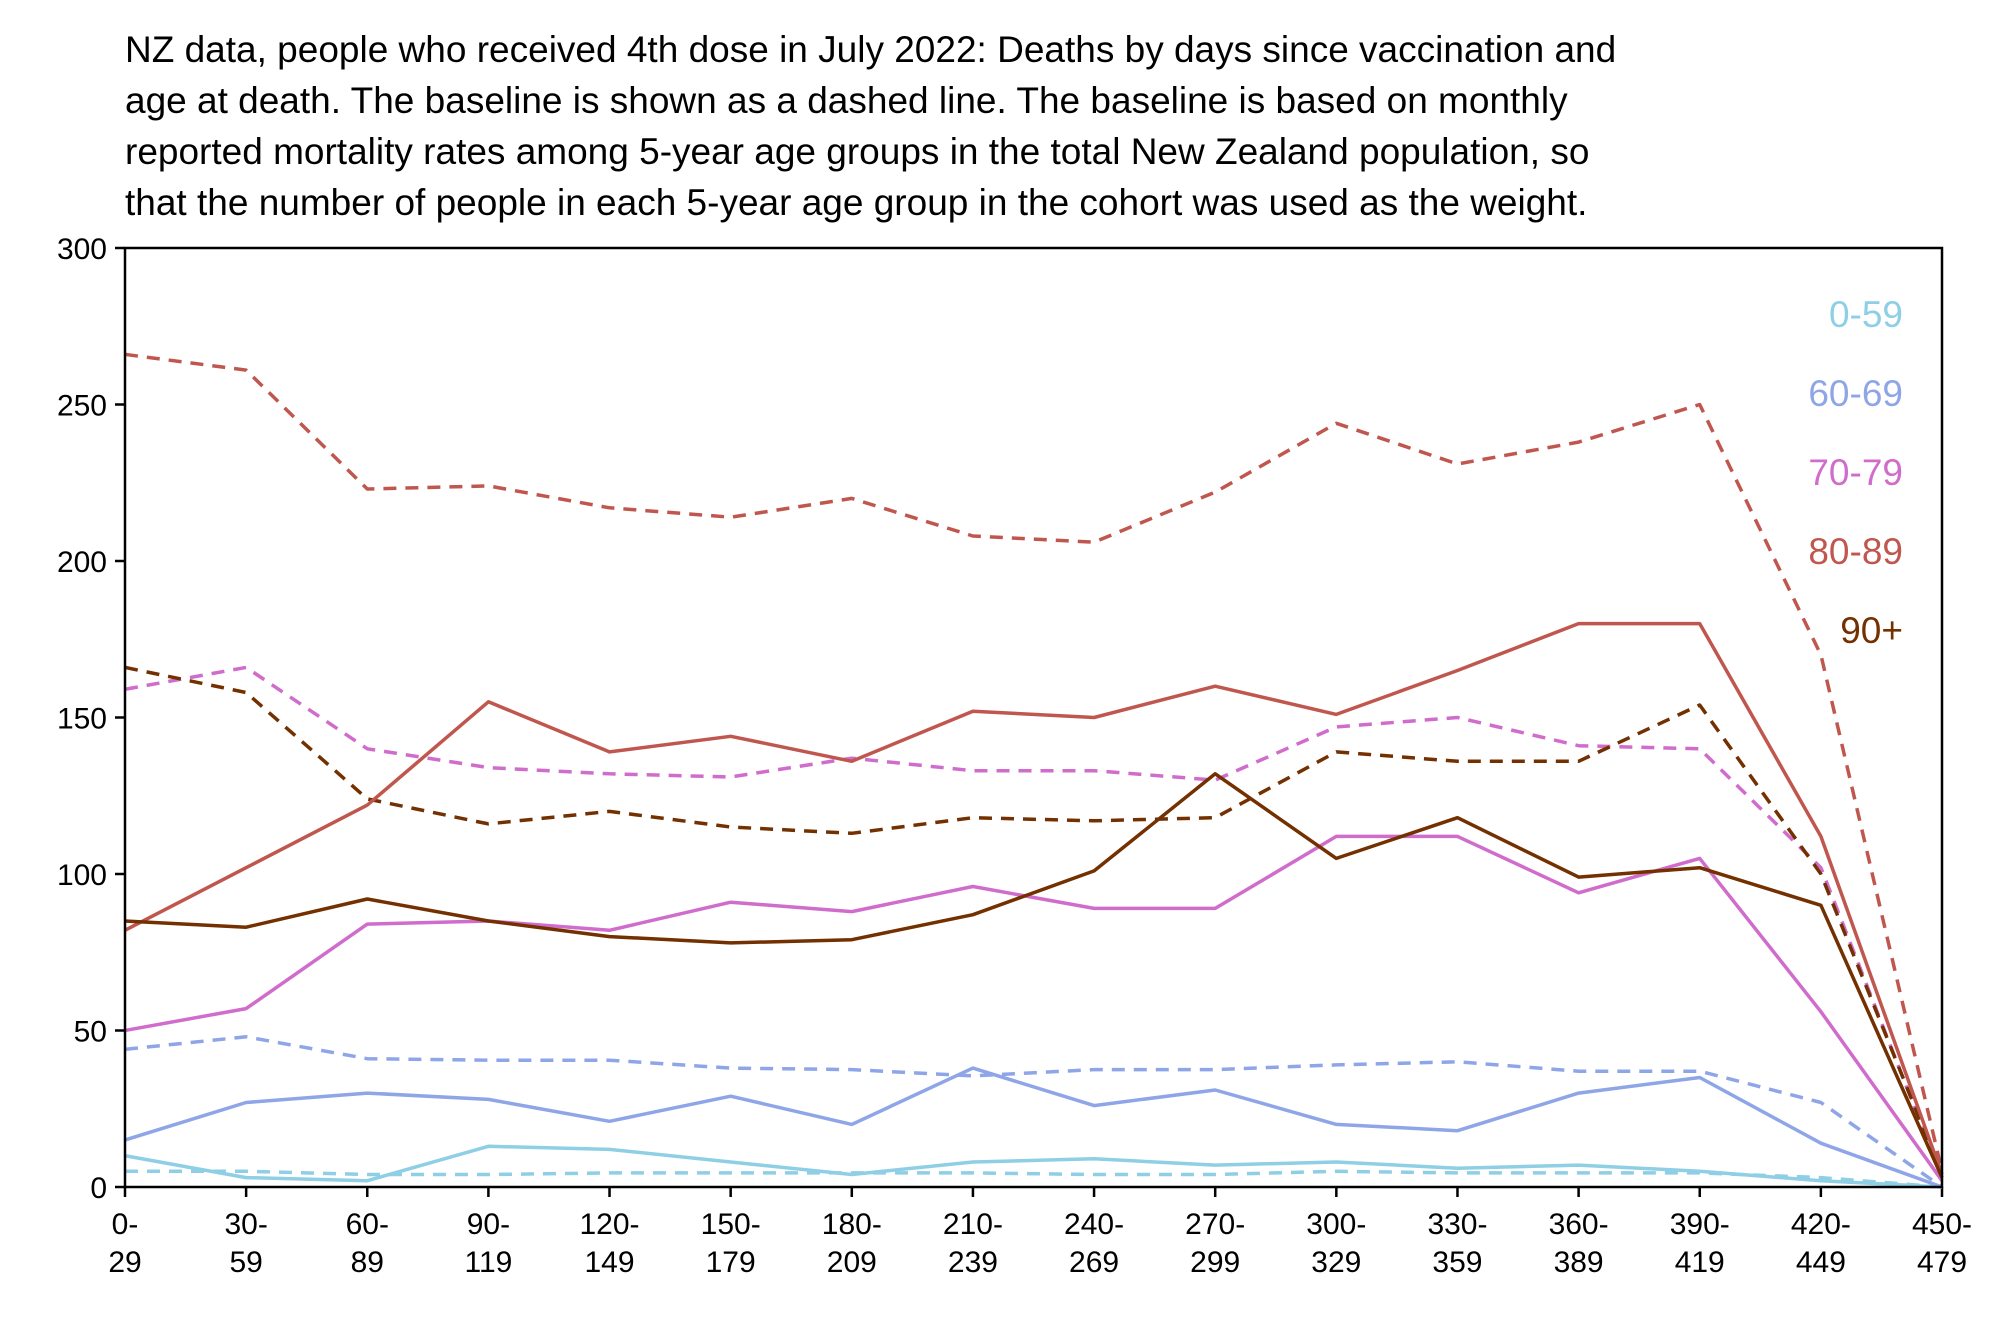 The image size is (2000, 1320). I want to click on x-tick-label: 479, so click(1942, 1262).